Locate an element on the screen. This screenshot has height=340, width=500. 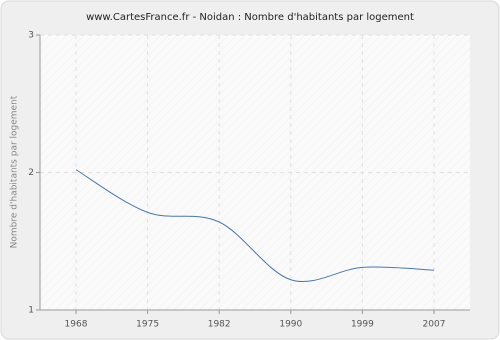
x-tick-label: 1990 is located at coordinates (290, 325).